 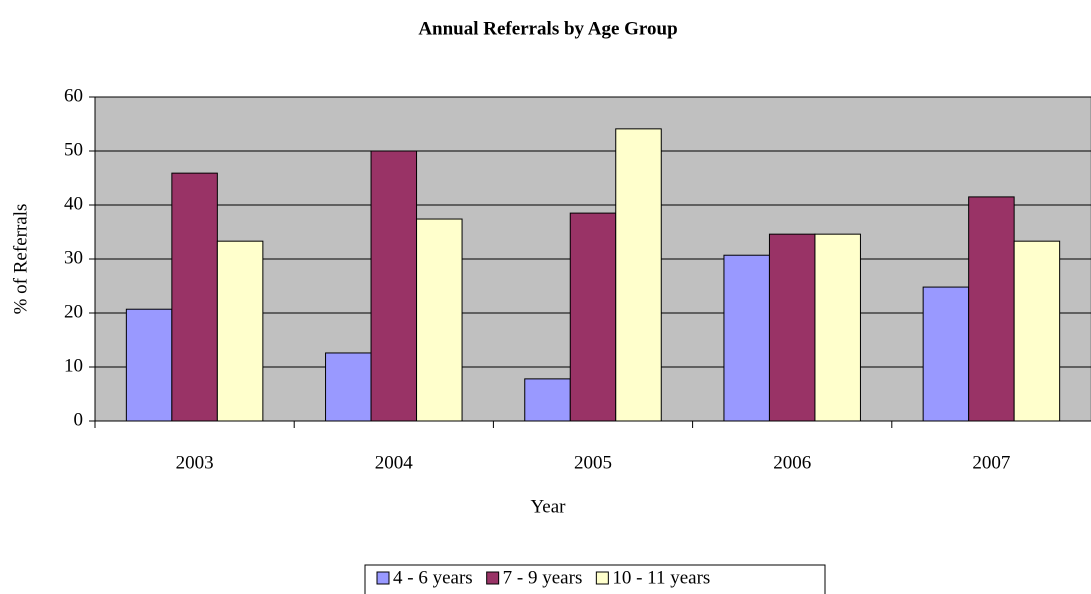 I want to click on y-tick-label: 30, so click(x=73, y=257).